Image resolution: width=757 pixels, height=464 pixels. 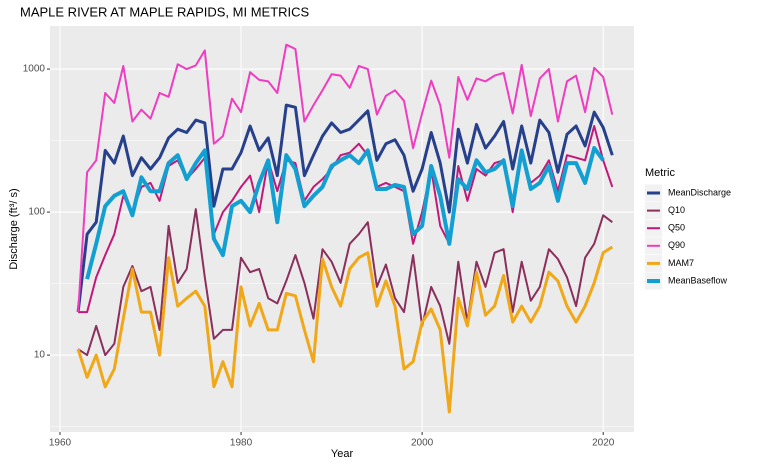 What do you see at coordinates (36, 212) in the screenshot?
I see `y-tick-label: 100` at bounding box center [36, 212].